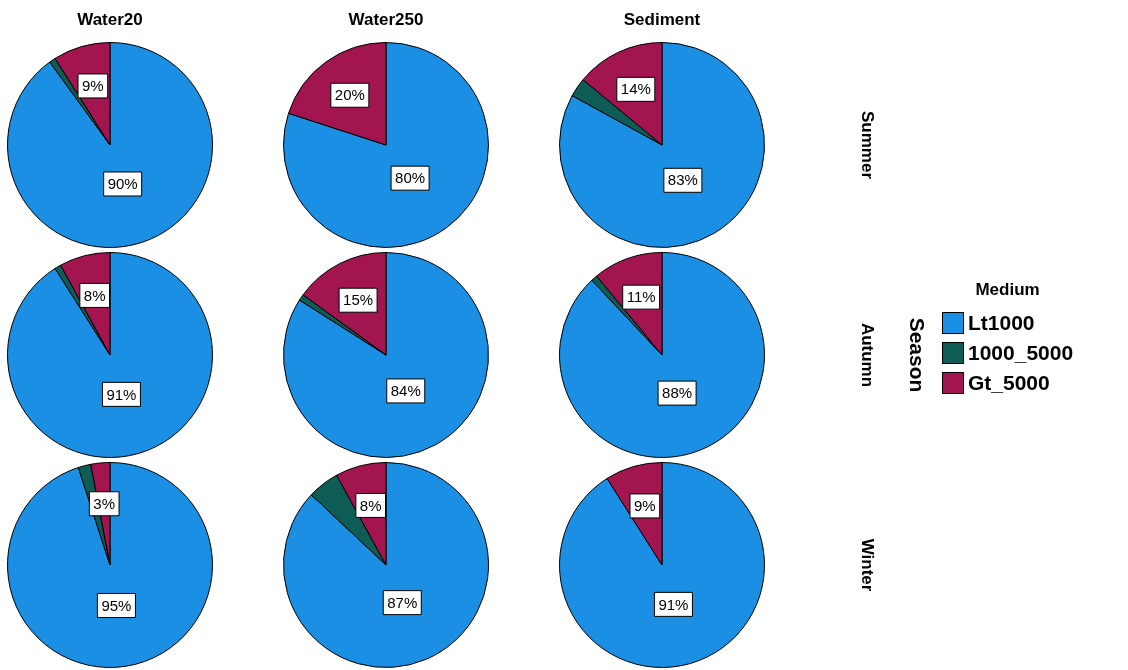  I want to click on legend-label: Gt_5000, so click(1009, 383).